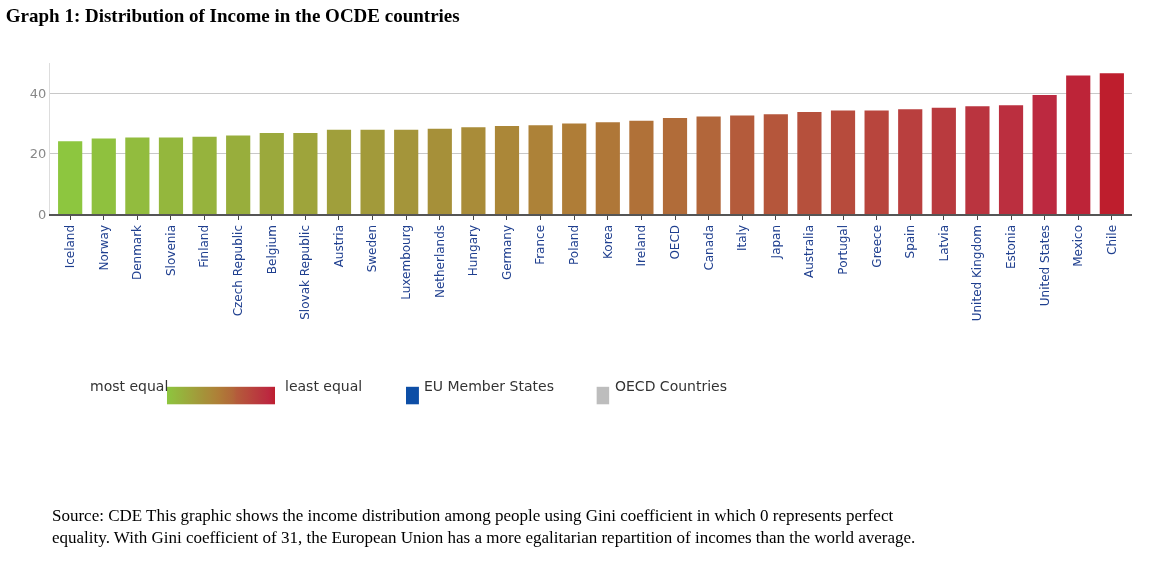 The width and height of the screenshot is (1162, 567). I want to click on x-tick-label: Belgium, so click(271, 249).